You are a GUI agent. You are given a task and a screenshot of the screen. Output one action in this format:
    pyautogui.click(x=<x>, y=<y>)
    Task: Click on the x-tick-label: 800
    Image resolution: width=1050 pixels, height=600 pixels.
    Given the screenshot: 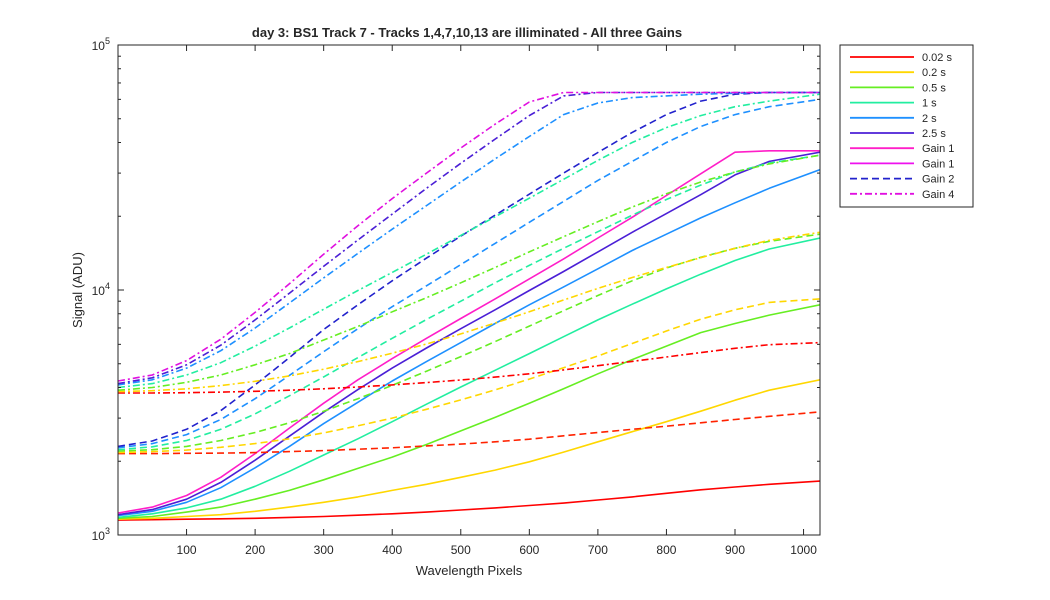 What is the action you would take?
    pyautogui.click(x=666, y=550)
    